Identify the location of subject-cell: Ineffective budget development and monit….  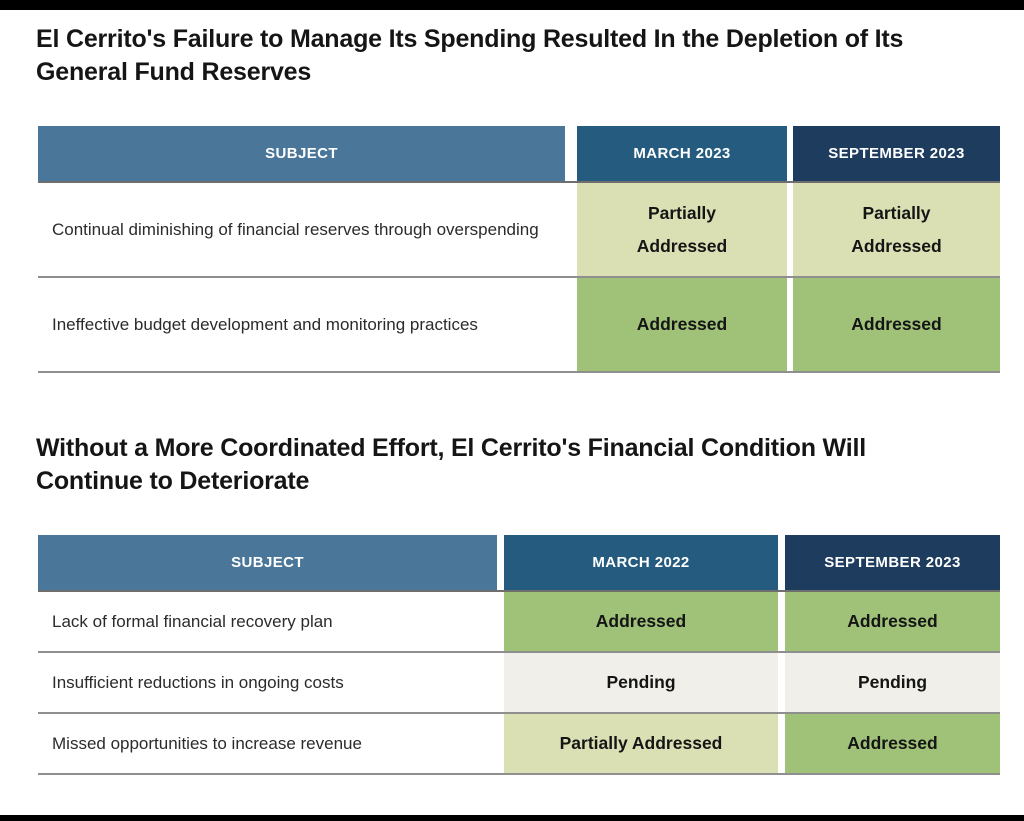
(301, 324).